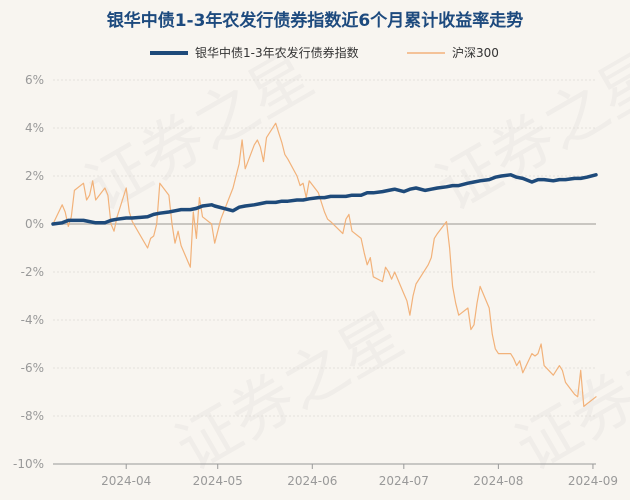 The width and height of the screenshot is (630, 500). Describe the element at coordinates (28, 464) in the screenshot. I see `y-tick-label: -10%` at that location.